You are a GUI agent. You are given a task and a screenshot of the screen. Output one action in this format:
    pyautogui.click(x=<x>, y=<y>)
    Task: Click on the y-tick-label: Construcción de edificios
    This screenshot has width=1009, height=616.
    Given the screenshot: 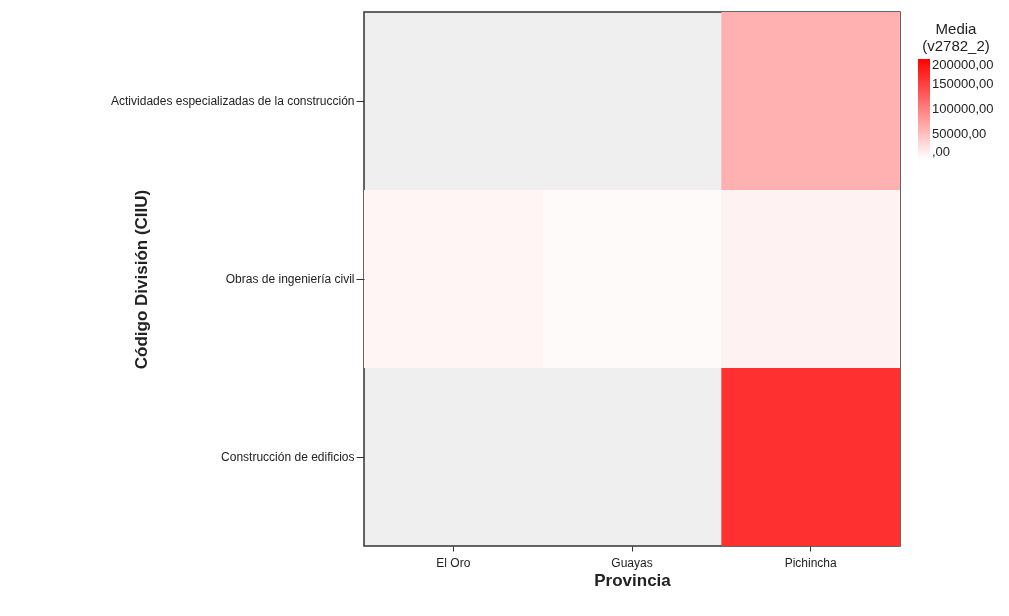 What is the action you would take?
    pyautogui.click(x=288, y=457)
    